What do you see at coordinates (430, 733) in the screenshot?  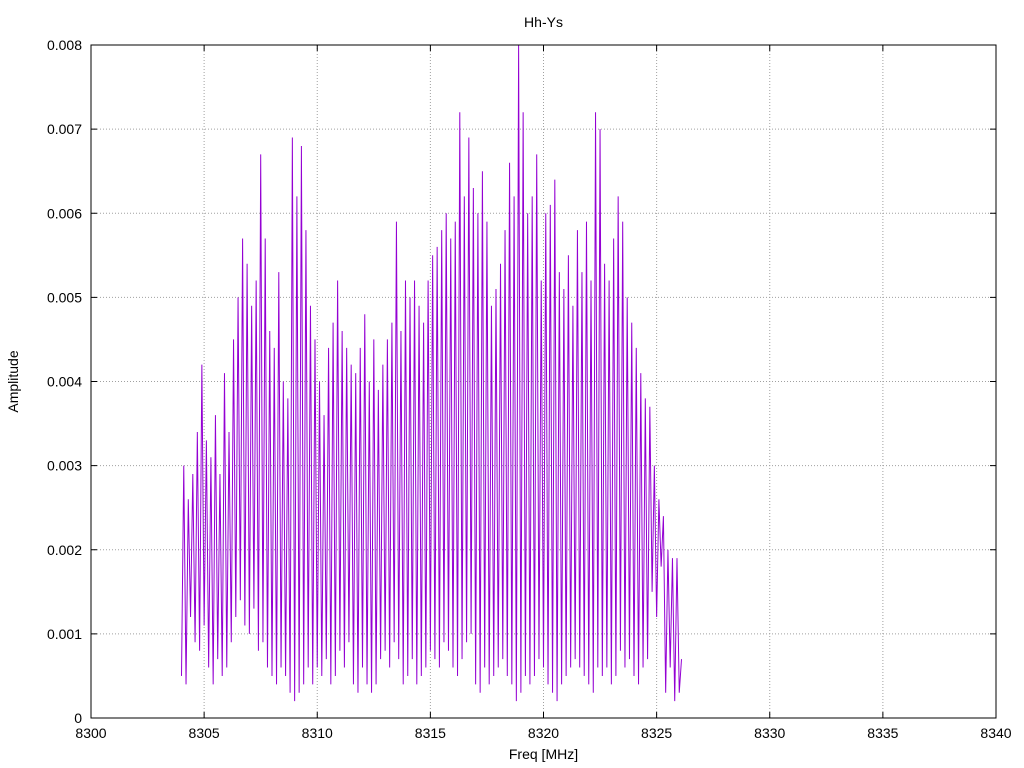 I see `x-tick-label: 8315` at bounding box center [430, 733].